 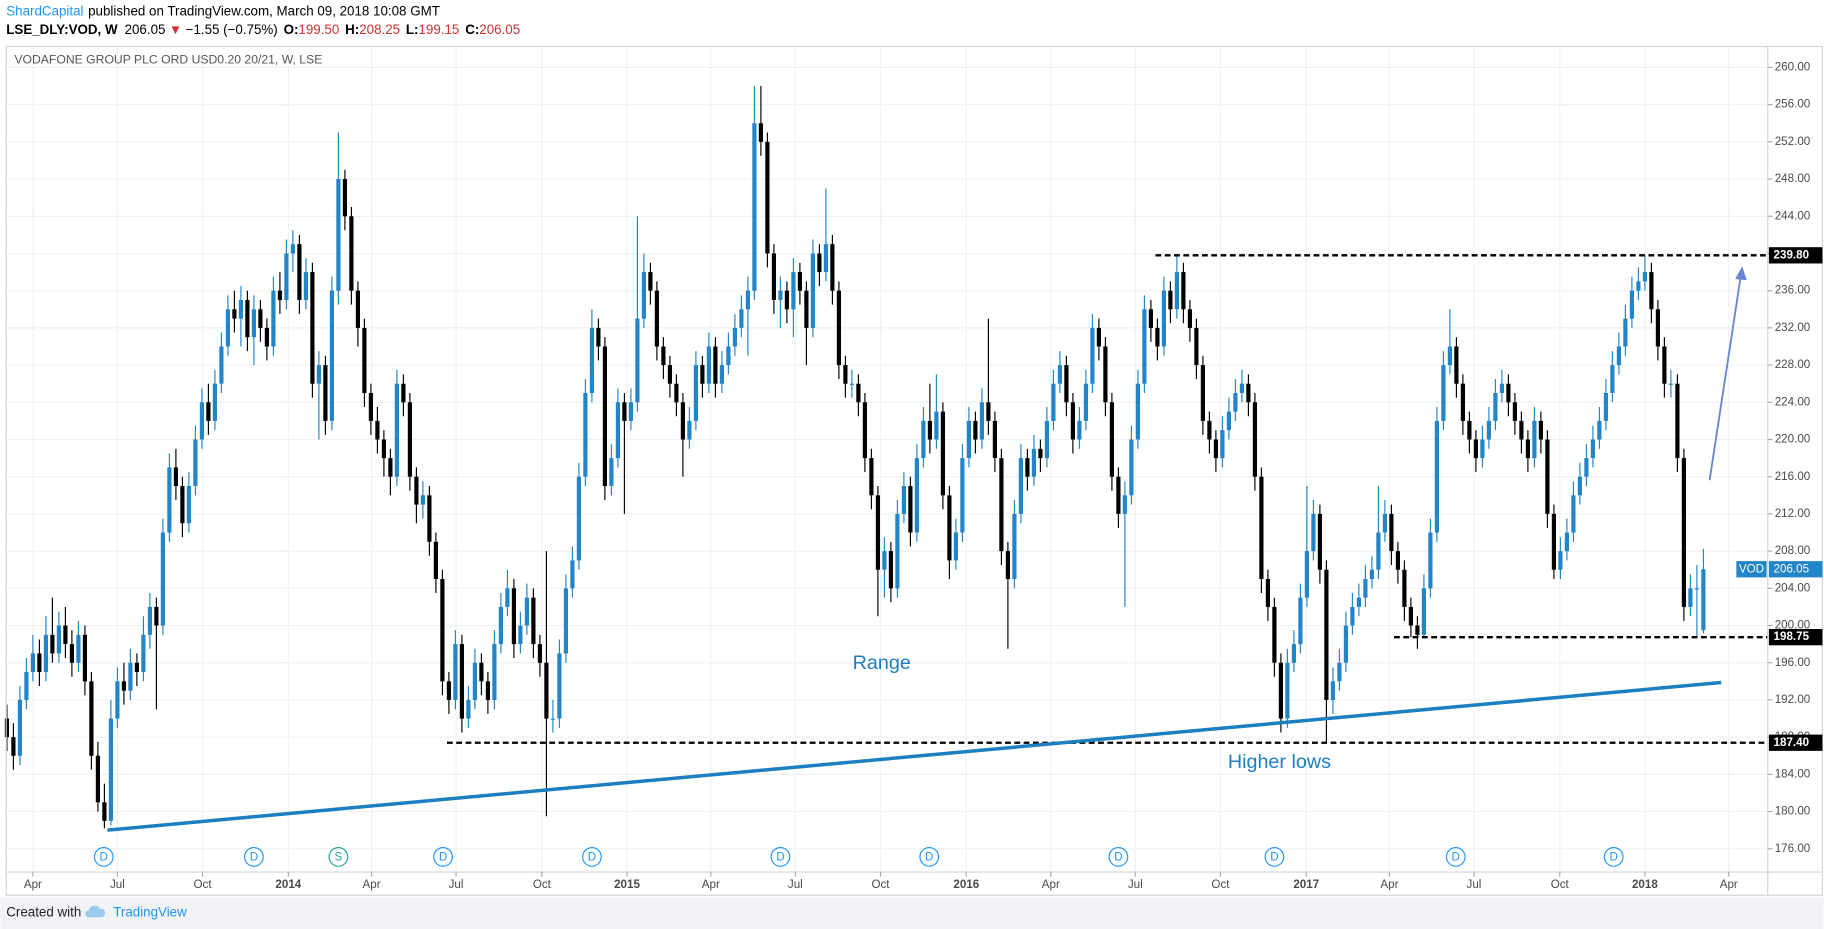 What do you see at coordinates (43, 911) in the screenshot?
I see `footer-created: Created with` at bounding box center [43, 911].